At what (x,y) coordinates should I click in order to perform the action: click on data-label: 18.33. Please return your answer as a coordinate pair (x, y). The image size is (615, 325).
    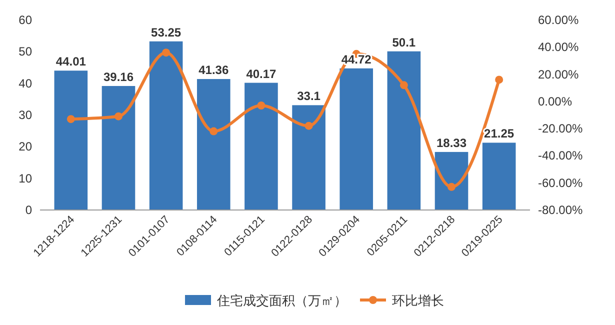
    Looking at the image, I should click on (451, 143).